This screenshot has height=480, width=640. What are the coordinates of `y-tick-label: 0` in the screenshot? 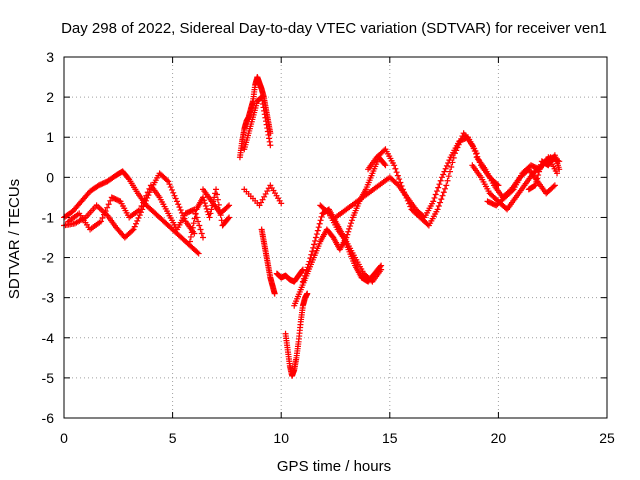 It's located at (50, 177).